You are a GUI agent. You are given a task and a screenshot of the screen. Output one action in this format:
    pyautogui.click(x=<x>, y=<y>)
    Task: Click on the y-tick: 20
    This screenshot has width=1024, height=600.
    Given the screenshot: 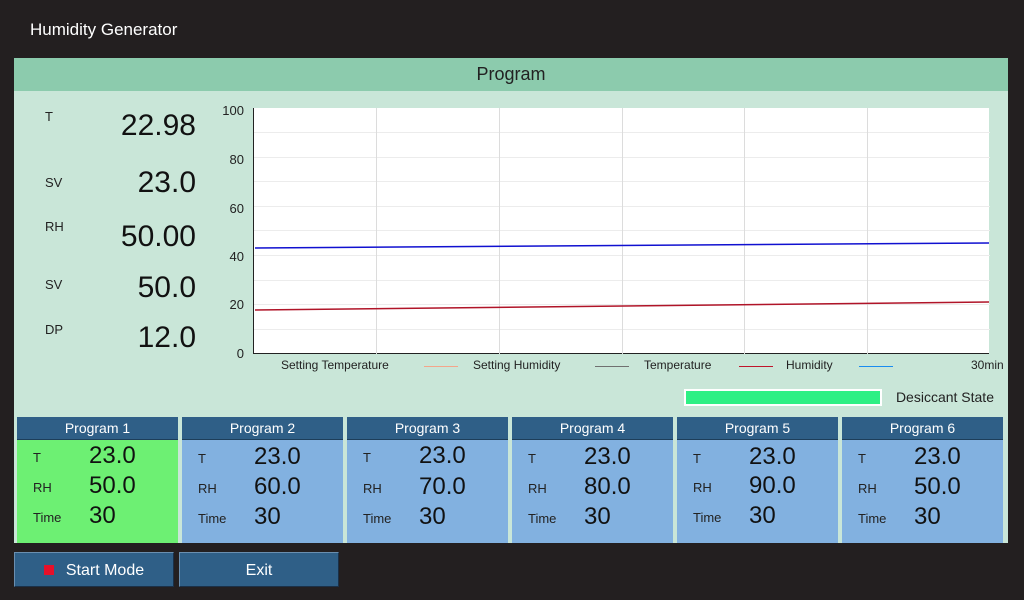 What is the action you would take?
    pyautogui.click(x=236, y=304)
    